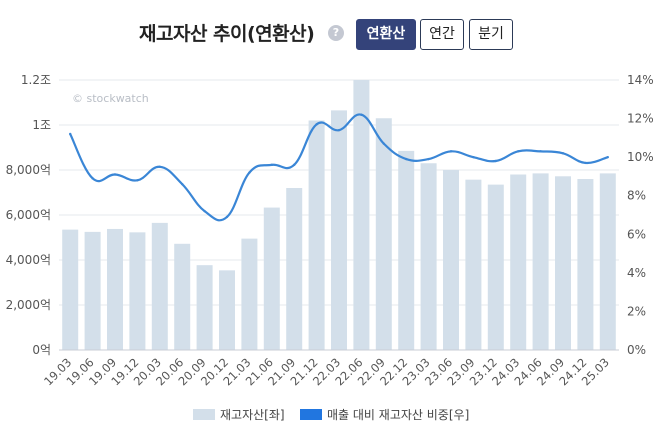 The width and height of the screenshot is (666, 438). Describe the element at coordinates (383, 234) in the screenshot. I see `bar-22.09` at that location.